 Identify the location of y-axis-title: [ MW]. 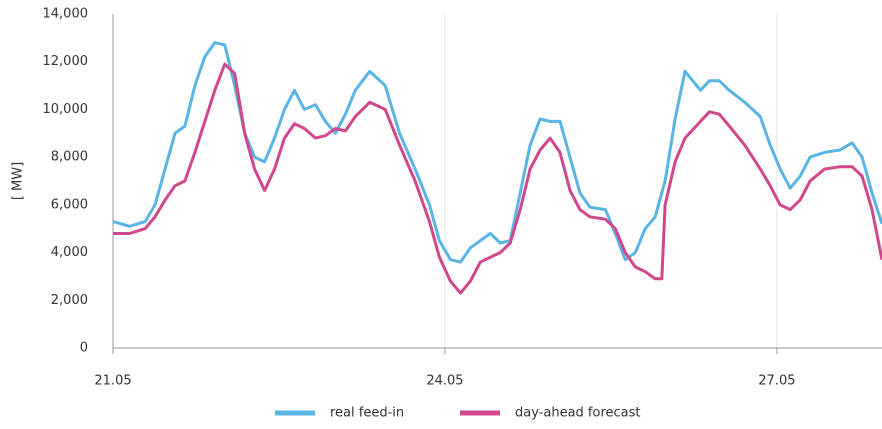
(18, 181).